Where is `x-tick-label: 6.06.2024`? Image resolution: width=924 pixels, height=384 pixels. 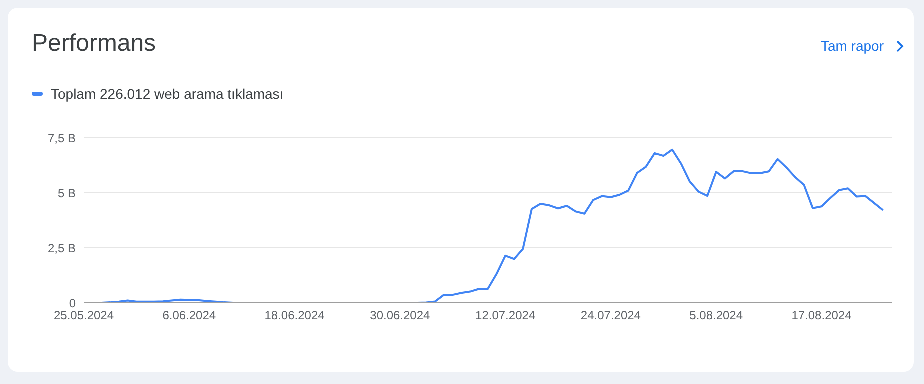
x-tick-label: 6.06.2024 is located at coordinates (189, 315).